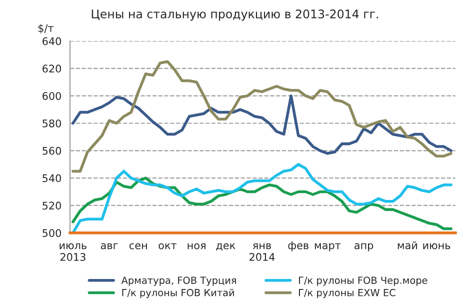 Image resolution: width=470 pixels, height=304 pixels. What do you see at coordinates (52, 150) in the screenshot?
I see `y-tick-label: 560` at bounding box center [52, 150].